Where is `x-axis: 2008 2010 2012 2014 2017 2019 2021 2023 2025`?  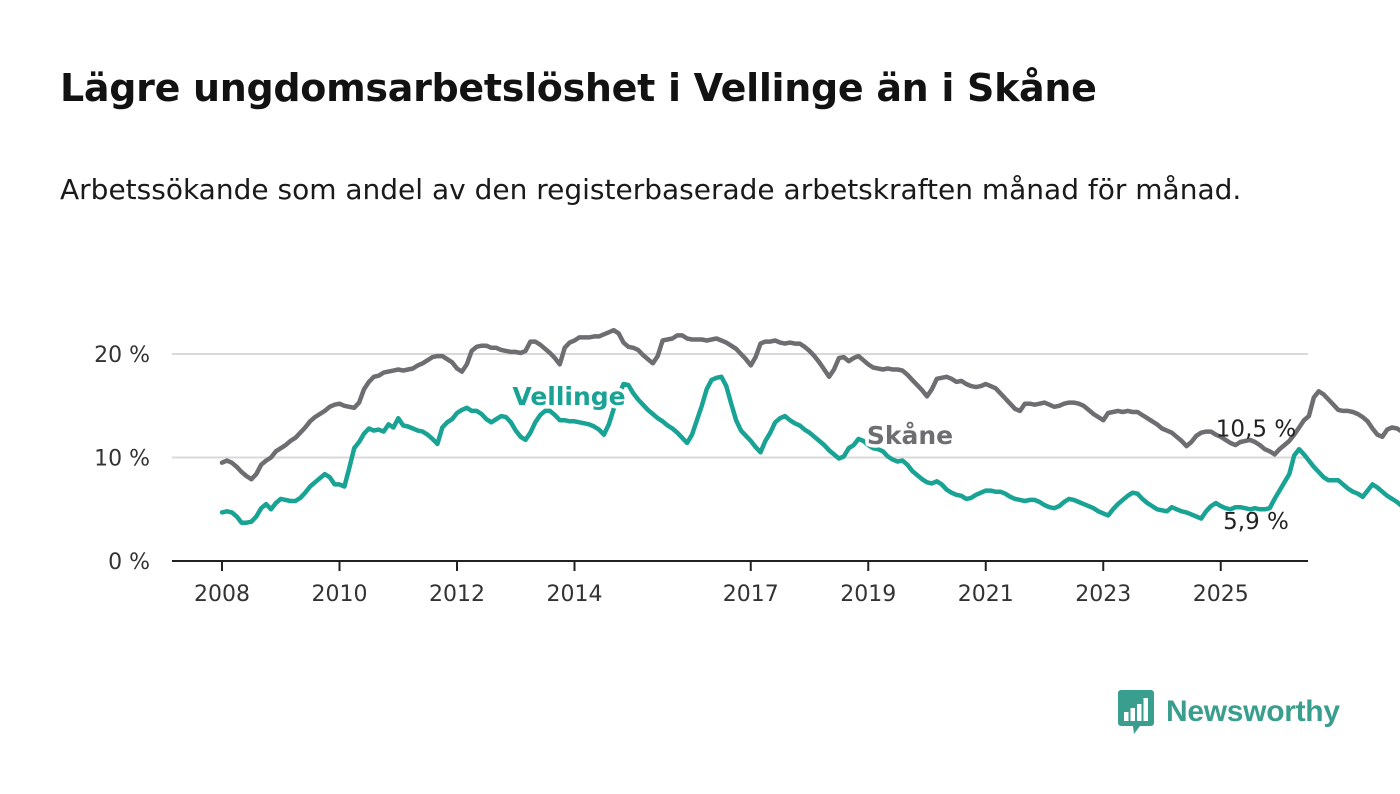
x-axis: 2008 2010 2012 2014 2017 2019 2021 2023 2025 is located at coordinates (740, 583).